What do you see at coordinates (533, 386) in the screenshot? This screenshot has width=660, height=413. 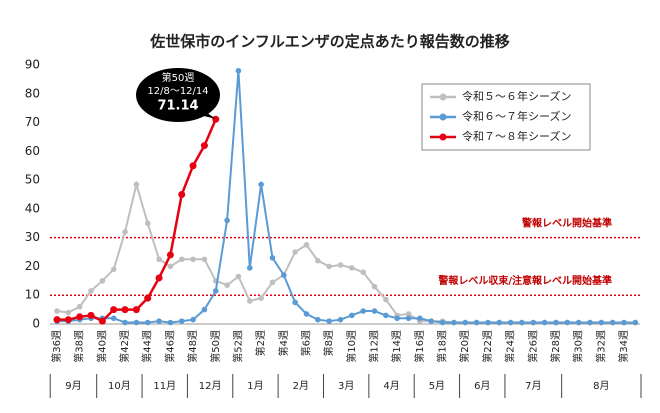 I see `month-label: 7月` at bounding box center [533, 386].